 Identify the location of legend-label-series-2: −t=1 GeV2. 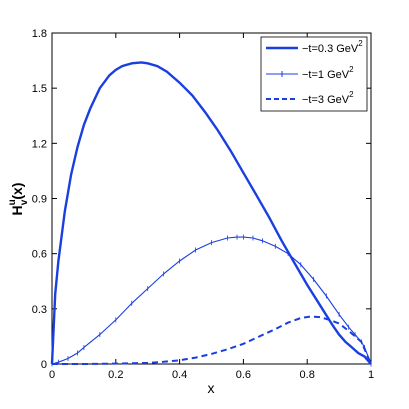
(328, 73).